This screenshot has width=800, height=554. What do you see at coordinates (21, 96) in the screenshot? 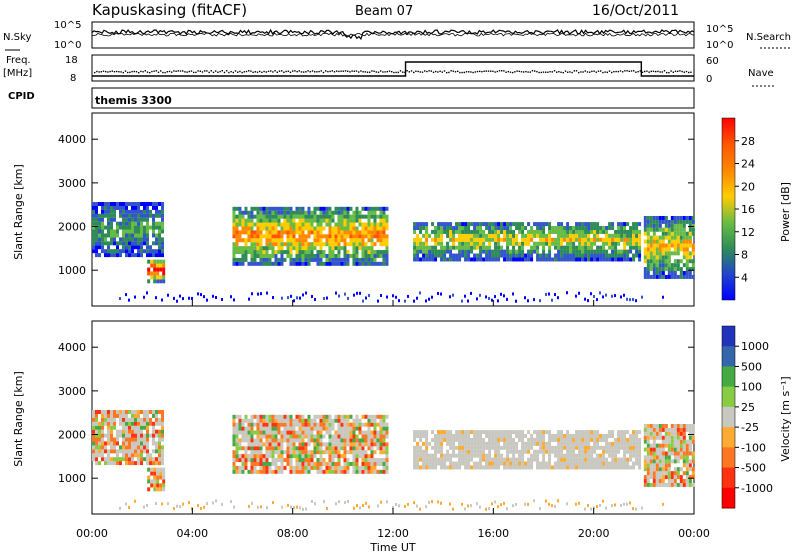
I see `cpid-label: CPID` at bounding box center [21, 96].